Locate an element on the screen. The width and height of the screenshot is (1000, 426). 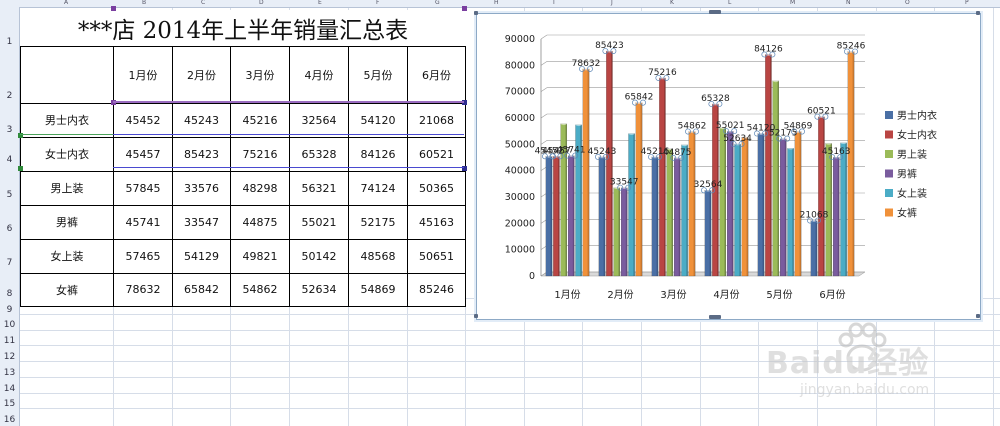
table-cell: 44875 is located at coordinates (260, 222).